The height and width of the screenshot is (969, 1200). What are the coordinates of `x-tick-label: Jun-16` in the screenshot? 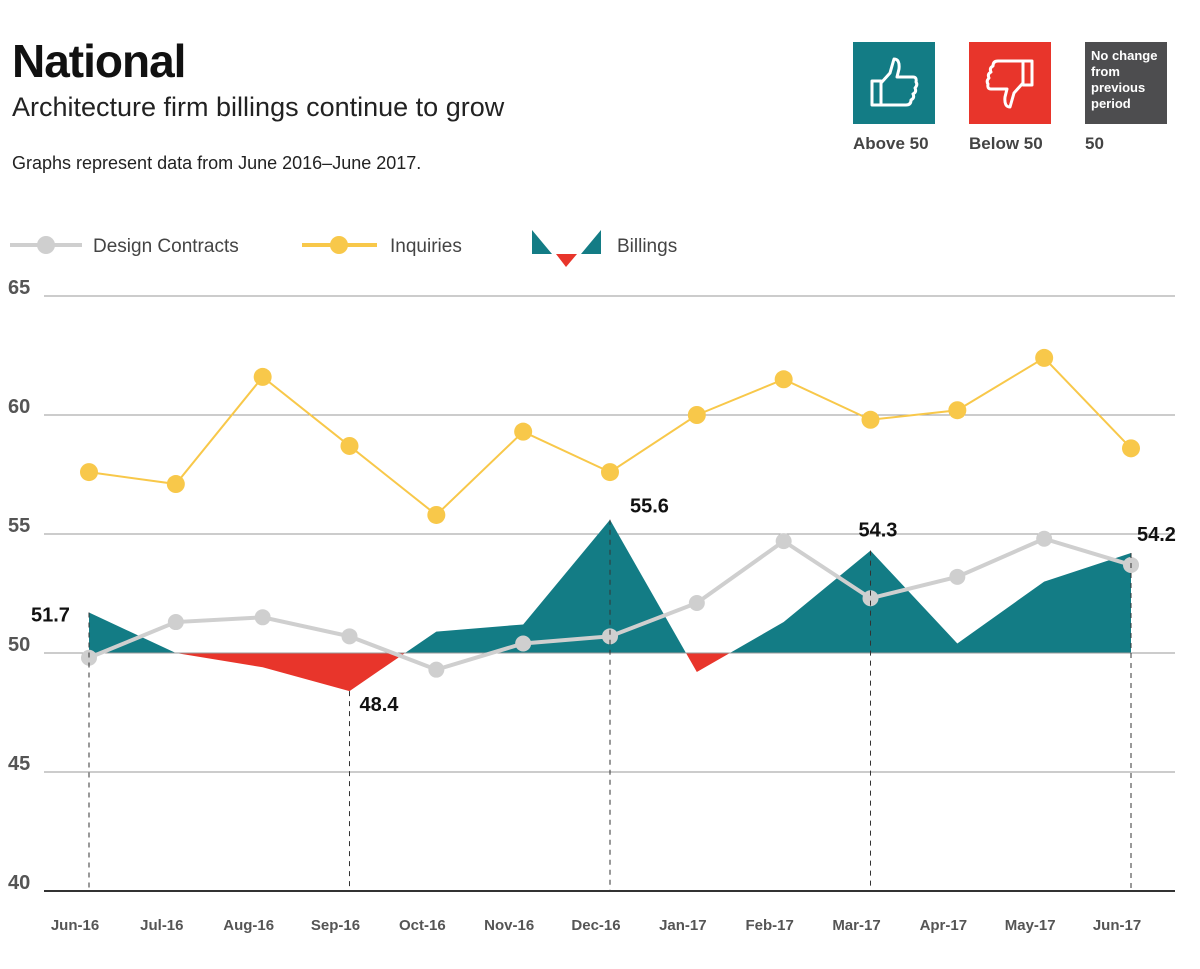 It's located at (75, 925).